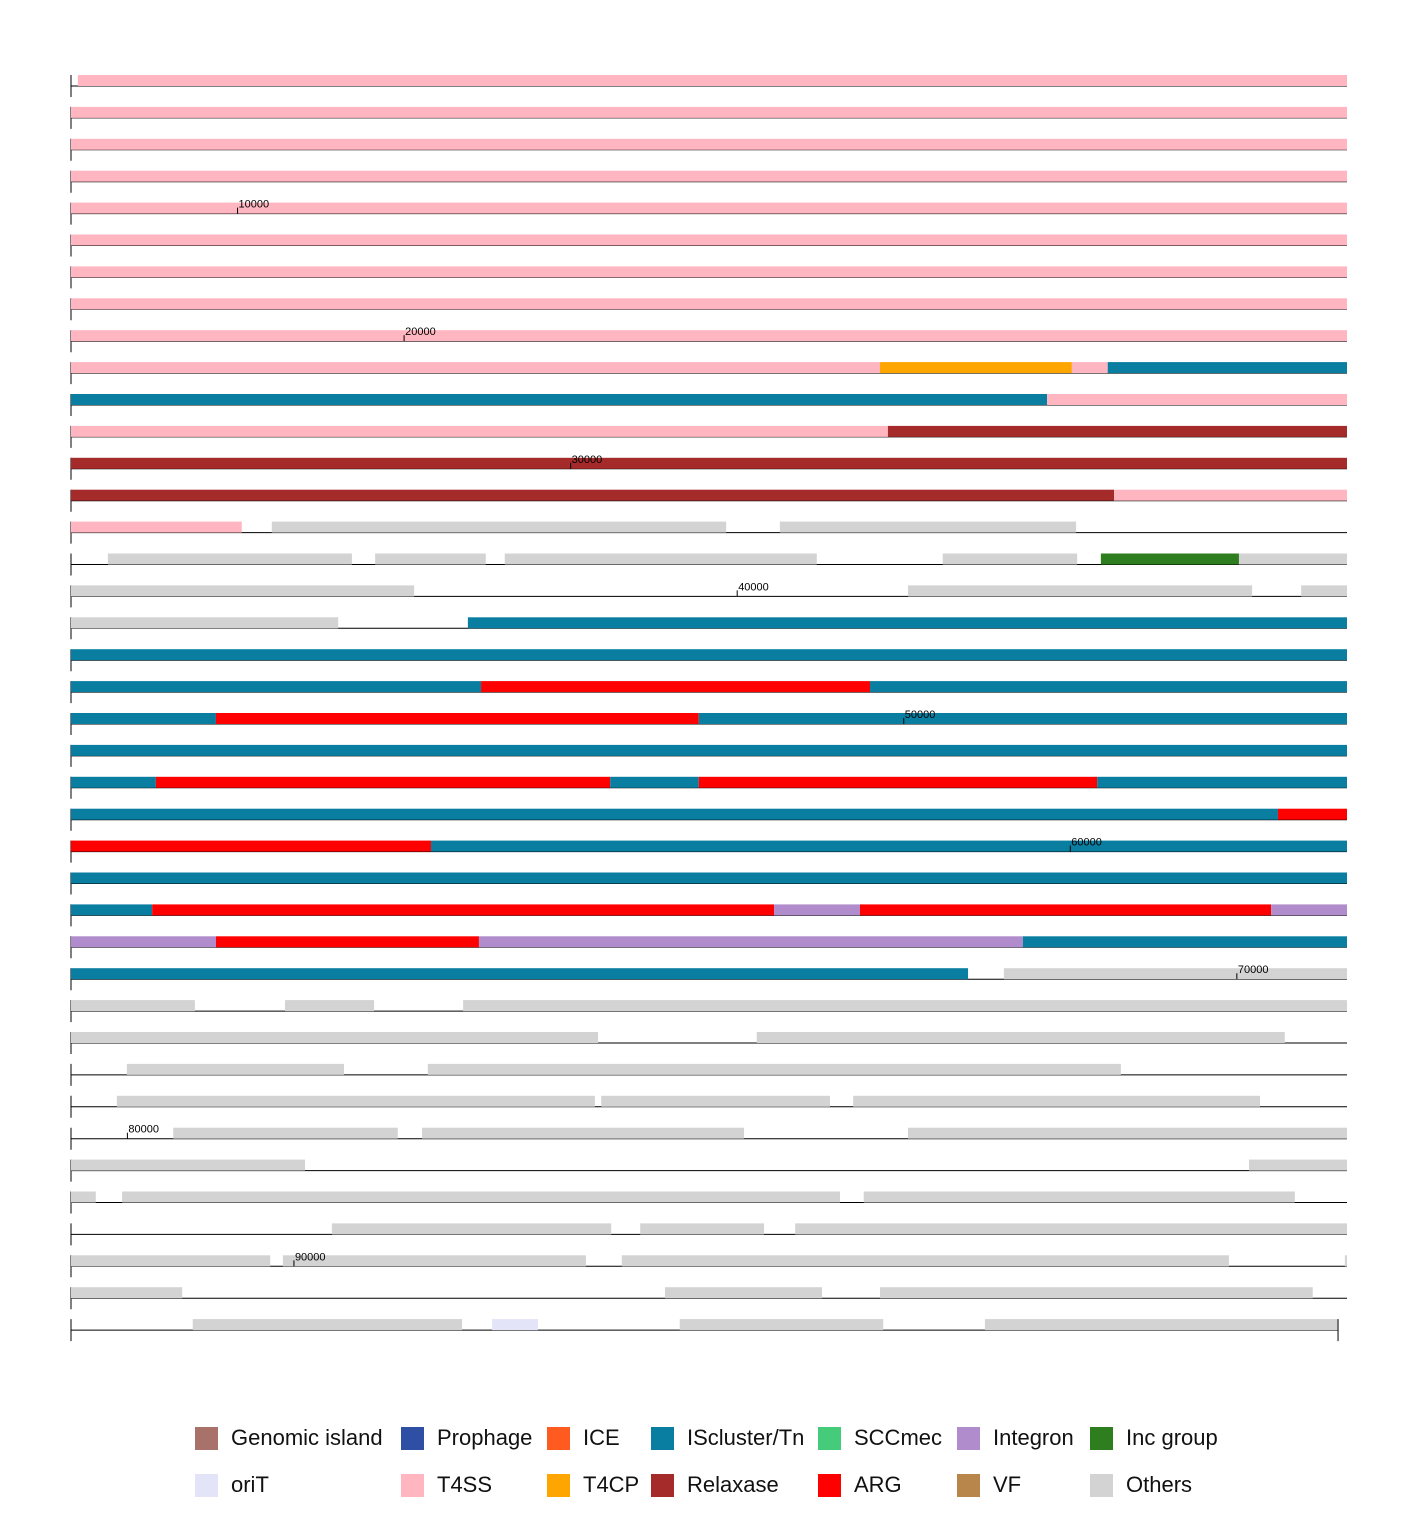 The height and width of the screenshot is (1514, 1418). Describe the element at coordinates (1172, 1437) in the screenshot. I see `legend-label: Inc group` at that location.